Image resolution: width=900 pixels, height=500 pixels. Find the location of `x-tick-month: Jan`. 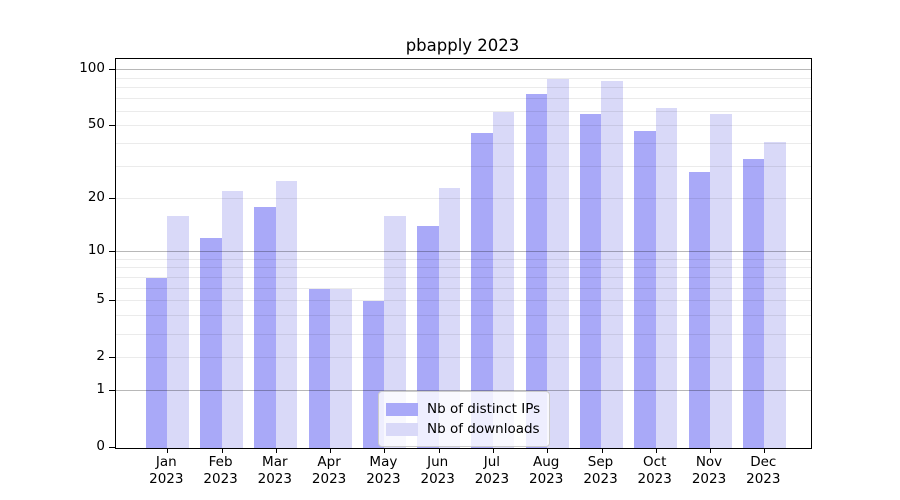

x-tick-month: Jan is located at coordinates (166, 462).